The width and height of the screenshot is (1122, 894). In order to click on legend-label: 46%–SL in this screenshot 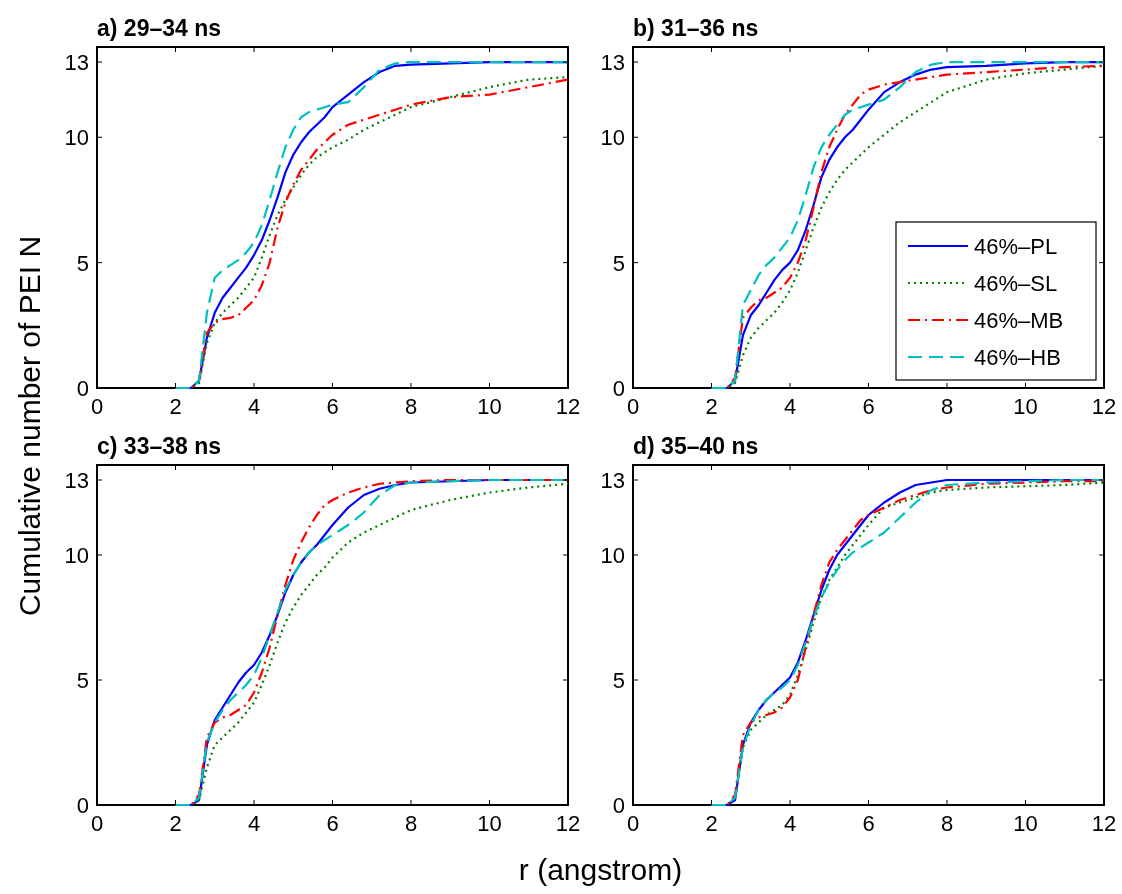, I will do `click(1016, 283)`.